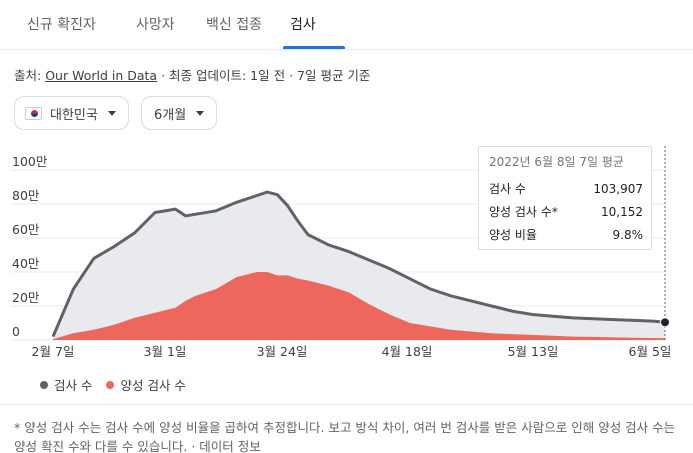  Describe the element at coordinates (513, 235) in the screenshot. I see `tooltip-label: 양성 비율` at that location.